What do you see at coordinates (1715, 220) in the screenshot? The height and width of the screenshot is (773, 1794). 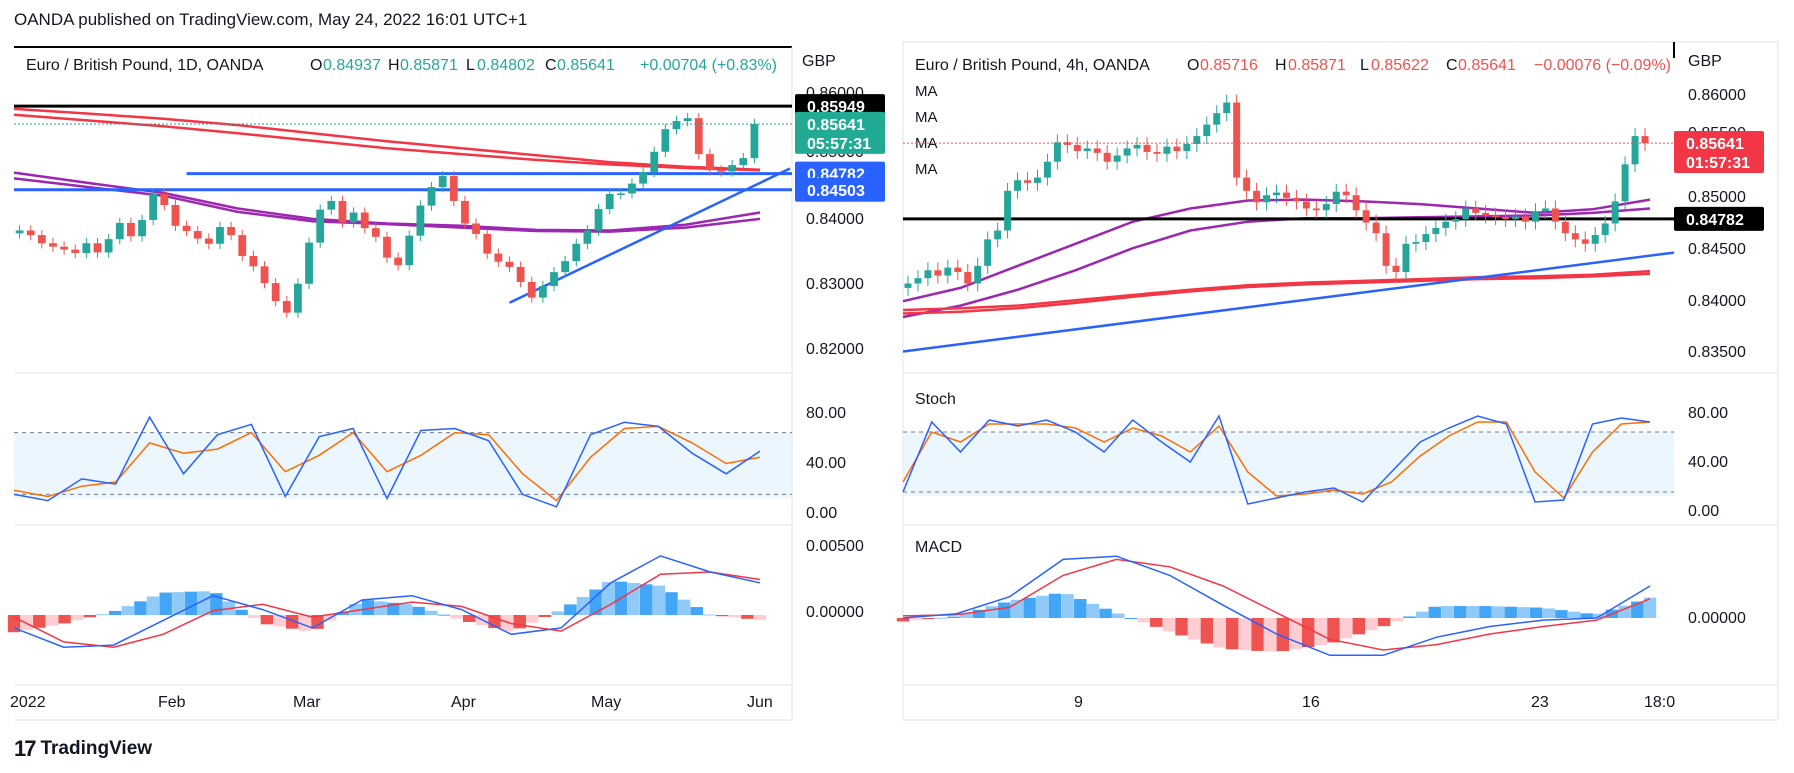 I see `price-tag-text-1-1: 0.84782` at bounding box center [1715, 220].